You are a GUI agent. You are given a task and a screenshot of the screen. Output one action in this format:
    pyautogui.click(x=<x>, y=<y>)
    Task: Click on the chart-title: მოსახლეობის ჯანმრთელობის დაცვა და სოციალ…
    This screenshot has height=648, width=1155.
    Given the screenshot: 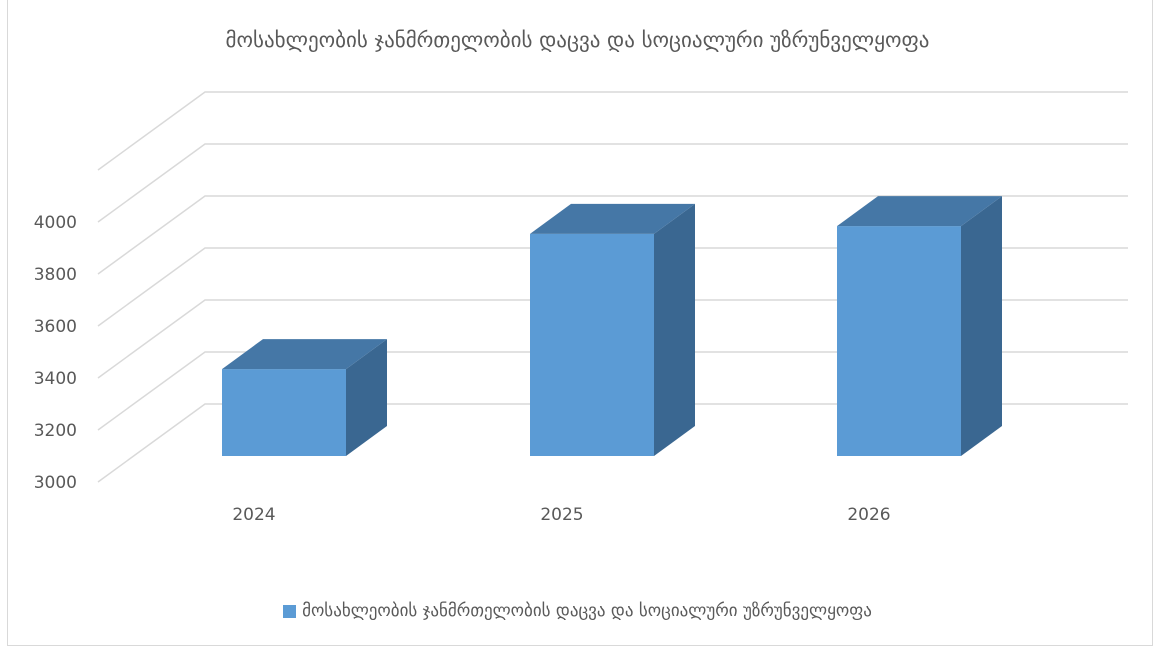 What is the action you would take?
    pyautogui.click(x=577, y=40)
    